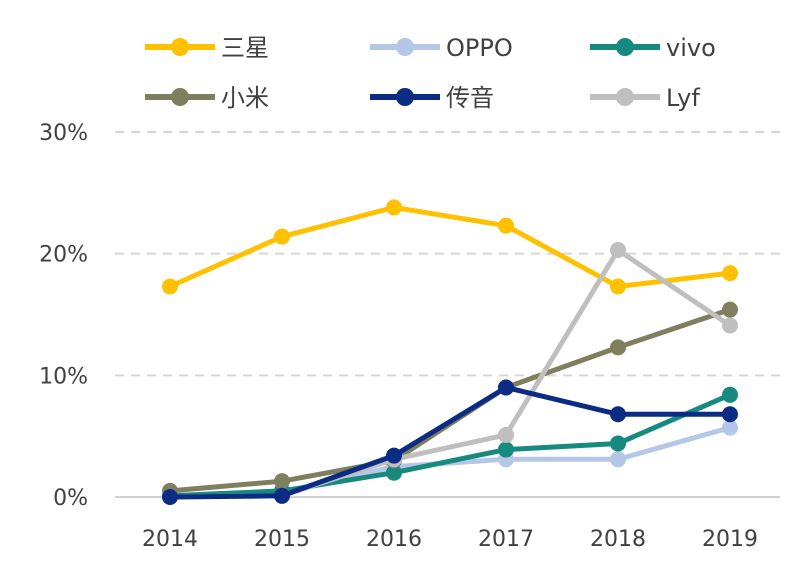 This screenshot has width=800, height=565. Describe the element at coordinates (63, 376) in the screenshot. I see `y-tick-label: 10%` at that location.